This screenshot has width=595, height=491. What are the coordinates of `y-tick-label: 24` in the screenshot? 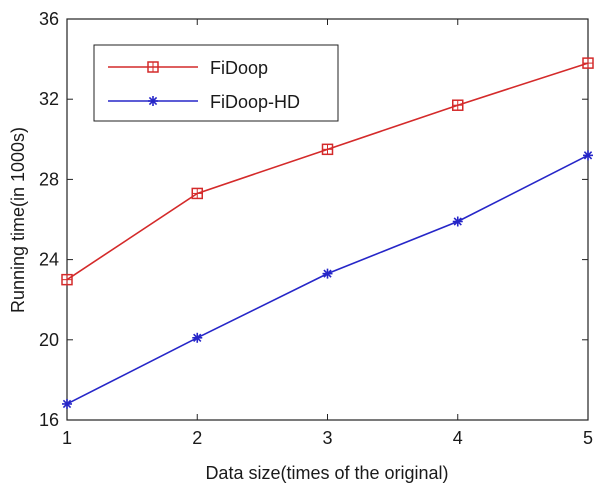 It's located at (49, 260).